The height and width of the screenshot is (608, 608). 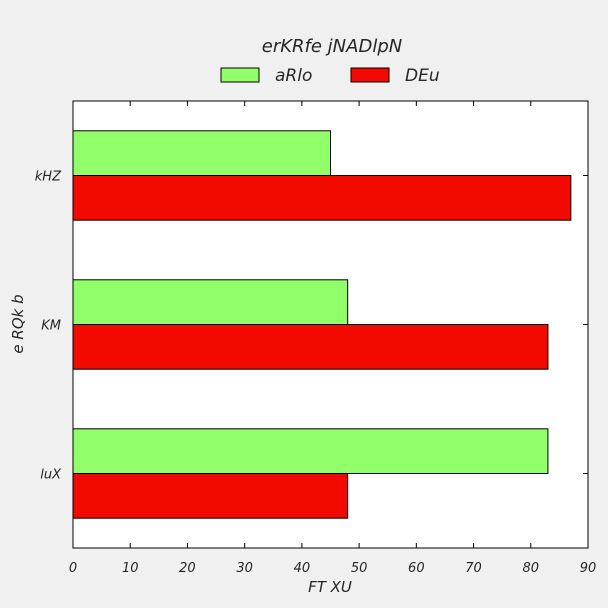 What do you see at coordinates (322, 198) in the screenshot?
I see `bar-DEu-kHZ` at bounding box center [322, 198].